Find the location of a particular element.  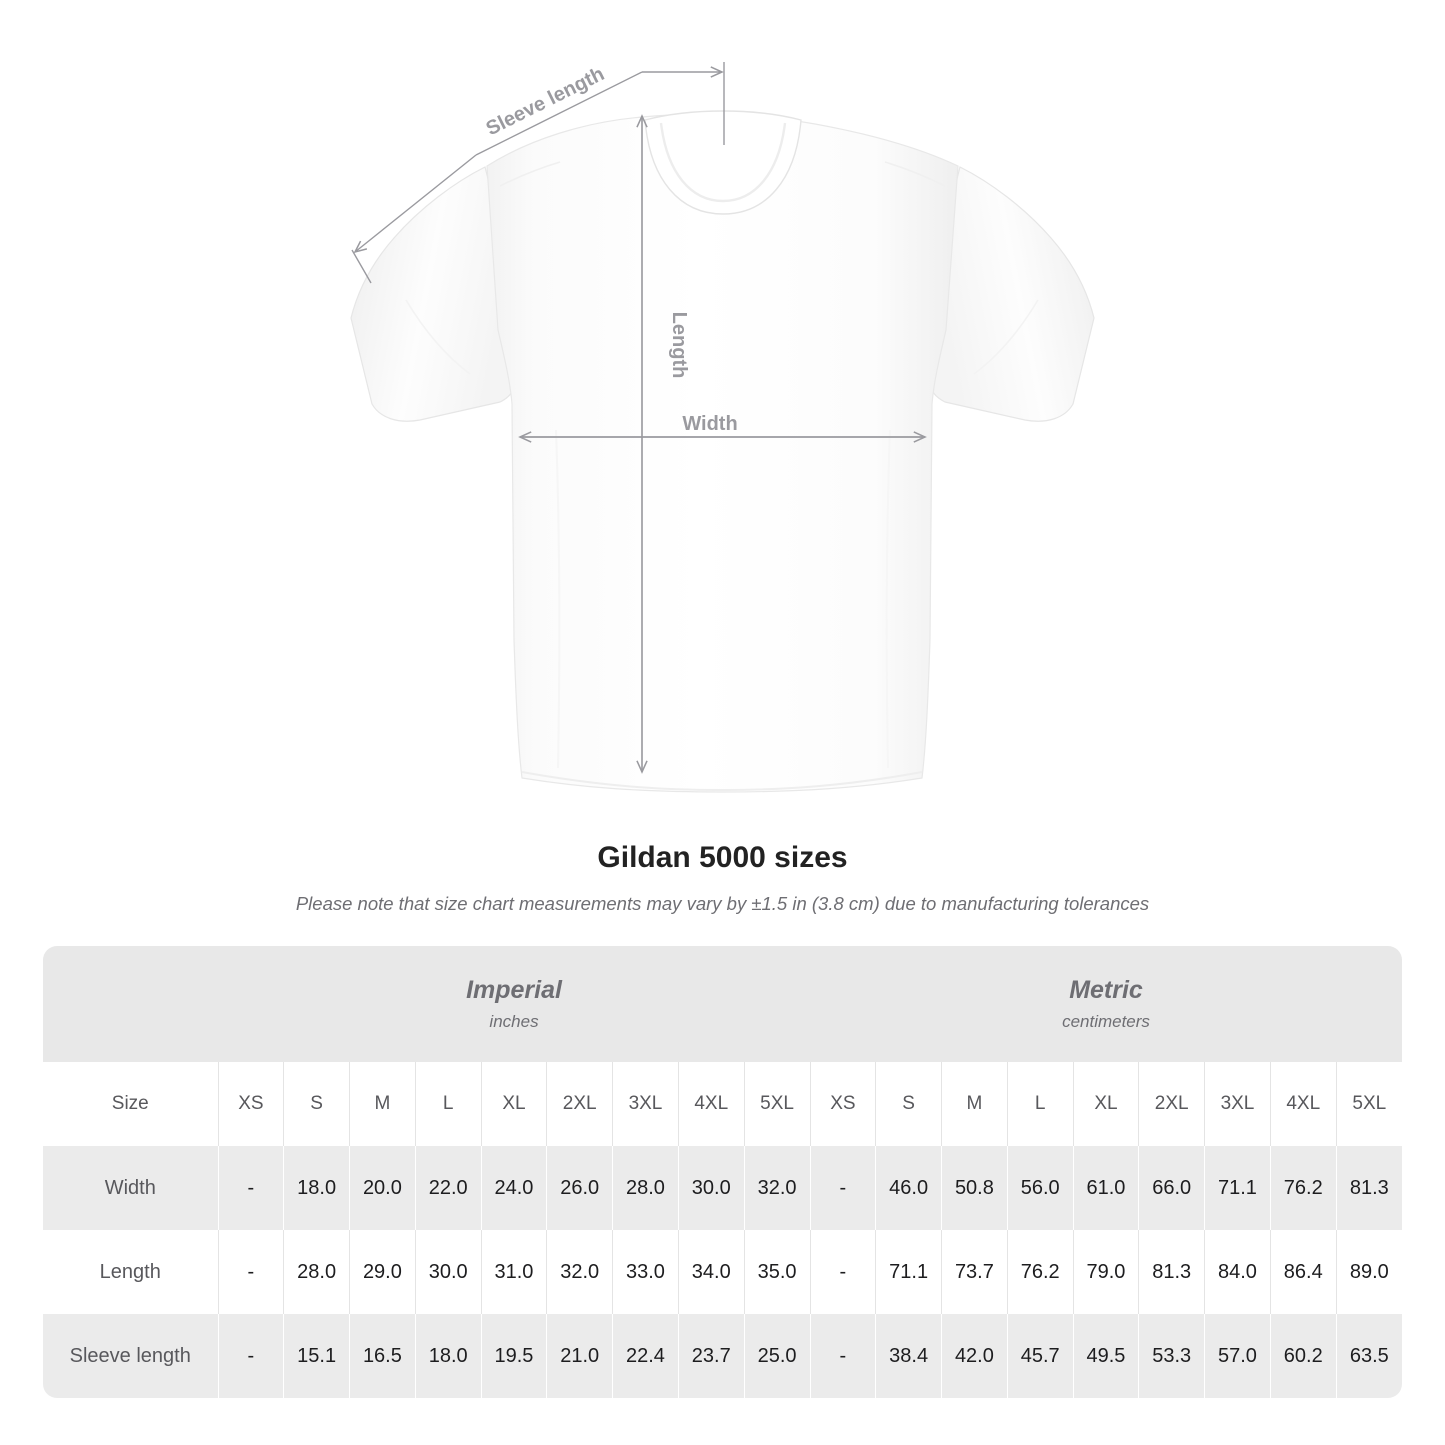

cell-imperial-5xl: 32.0 is located at coordinates (776, 1188).